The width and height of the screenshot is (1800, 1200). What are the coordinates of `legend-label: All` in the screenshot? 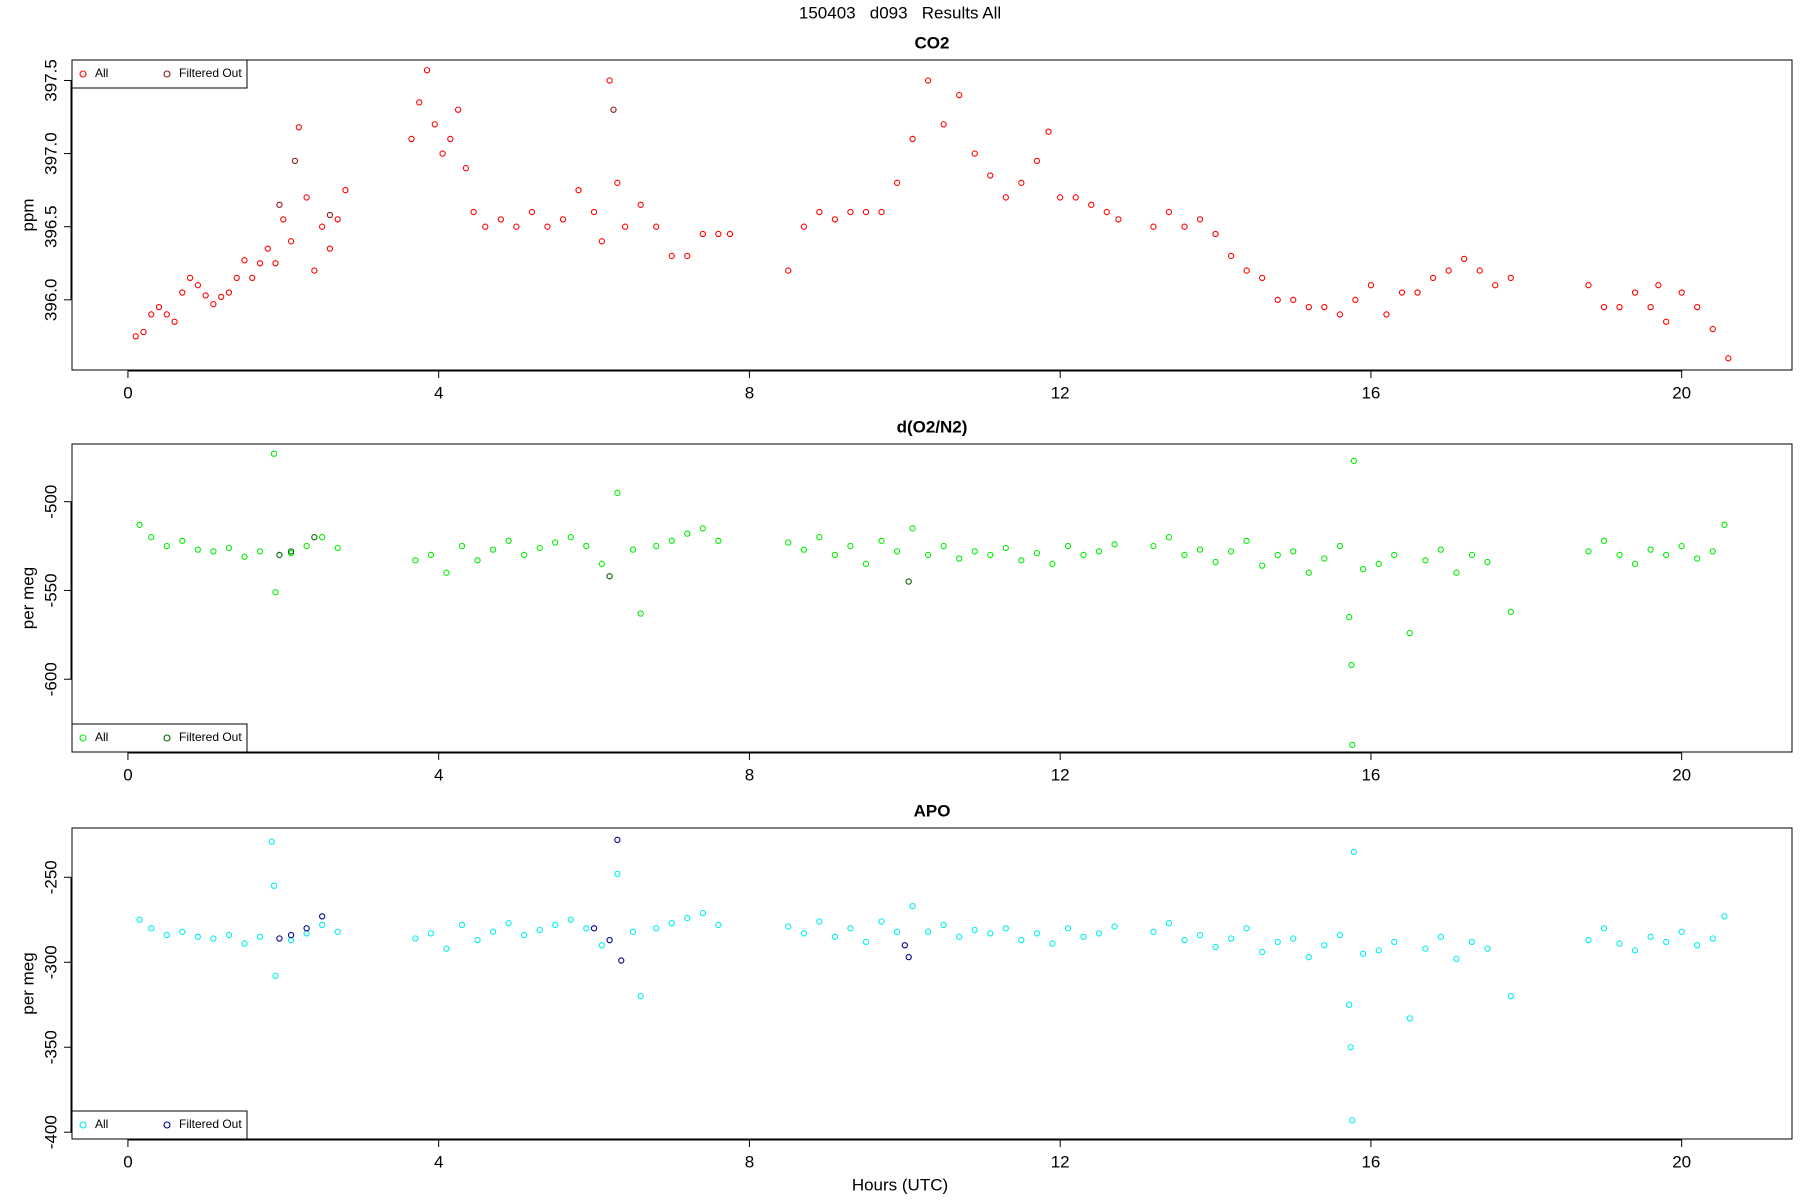 It's located at (101, 73).